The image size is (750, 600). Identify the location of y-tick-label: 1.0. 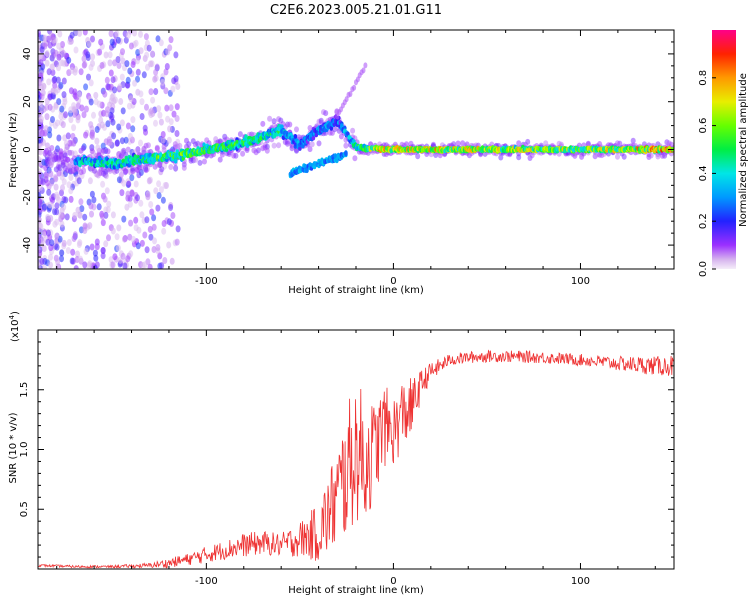
(24, 450).